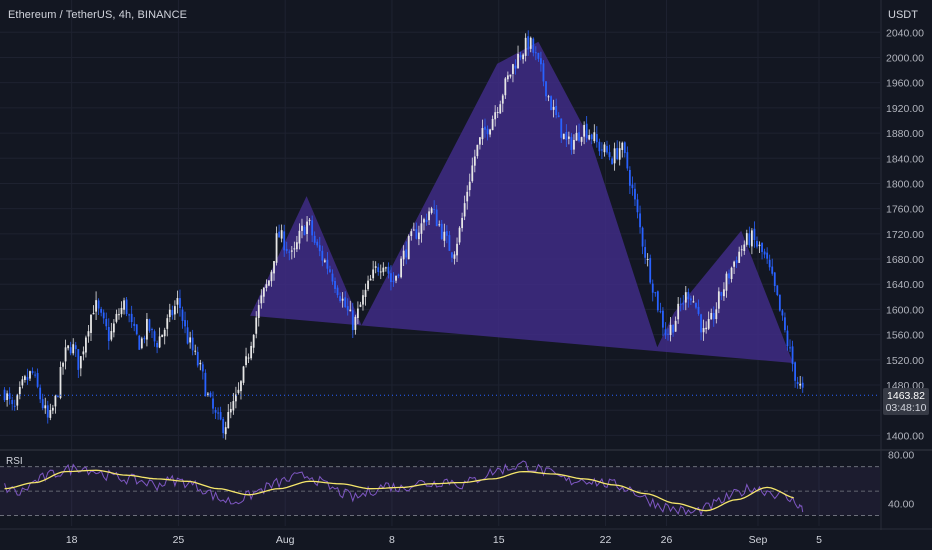  I want to click on rsi-panel, so click(440, 488).